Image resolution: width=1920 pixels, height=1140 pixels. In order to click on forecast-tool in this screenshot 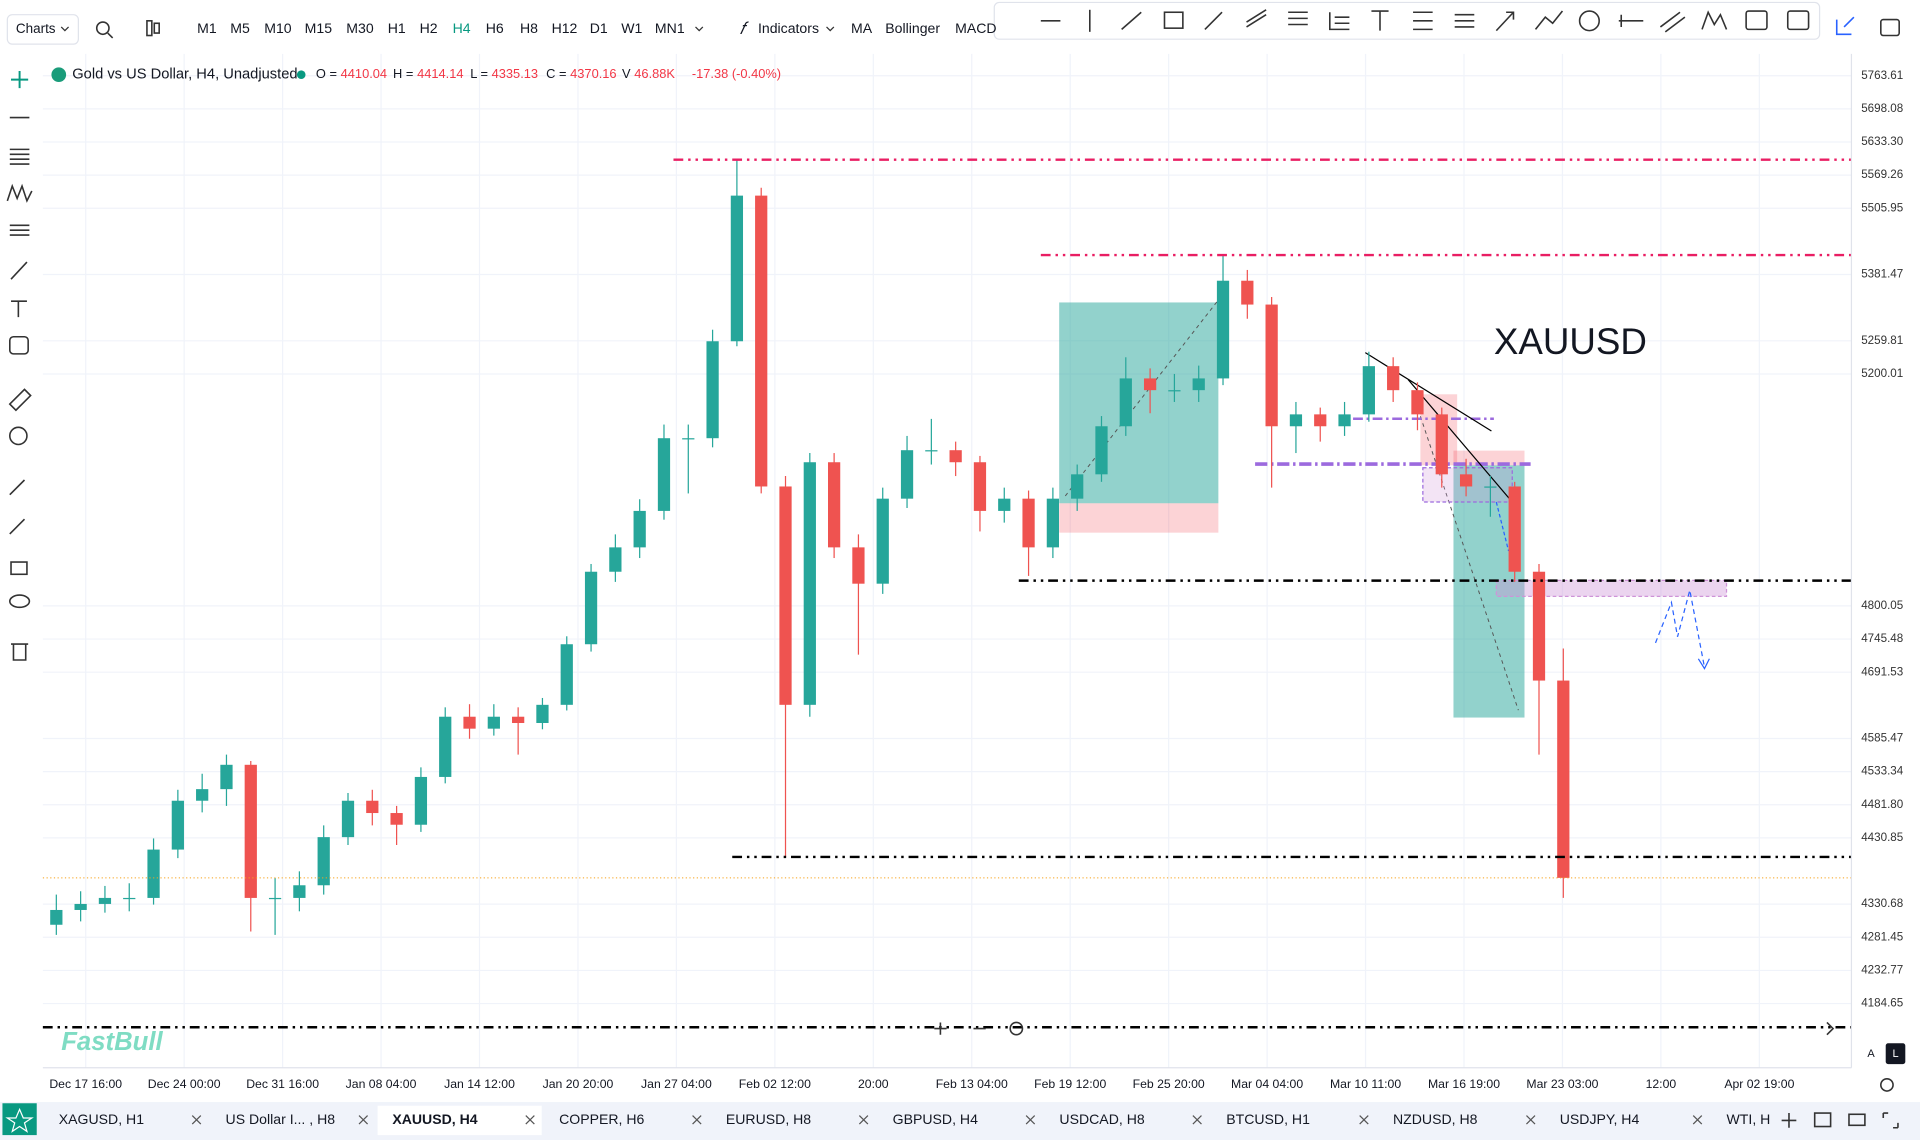, I will do `click(19, 230)`.